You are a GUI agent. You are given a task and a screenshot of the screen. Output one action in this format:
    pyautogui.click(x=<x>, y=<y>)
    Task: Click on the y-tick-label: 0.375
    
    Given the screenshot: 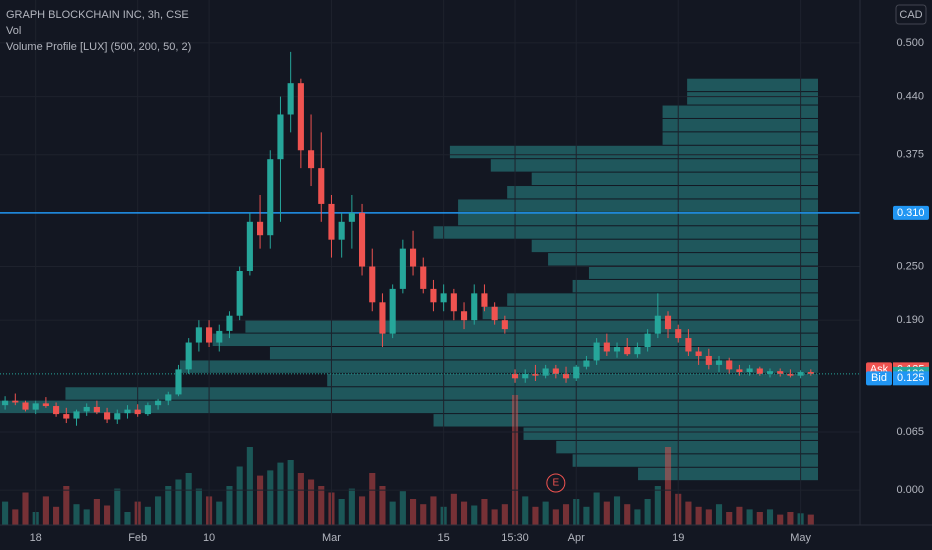 What is the action you would take?
    pyautogui.click(x=910, y=155)
    